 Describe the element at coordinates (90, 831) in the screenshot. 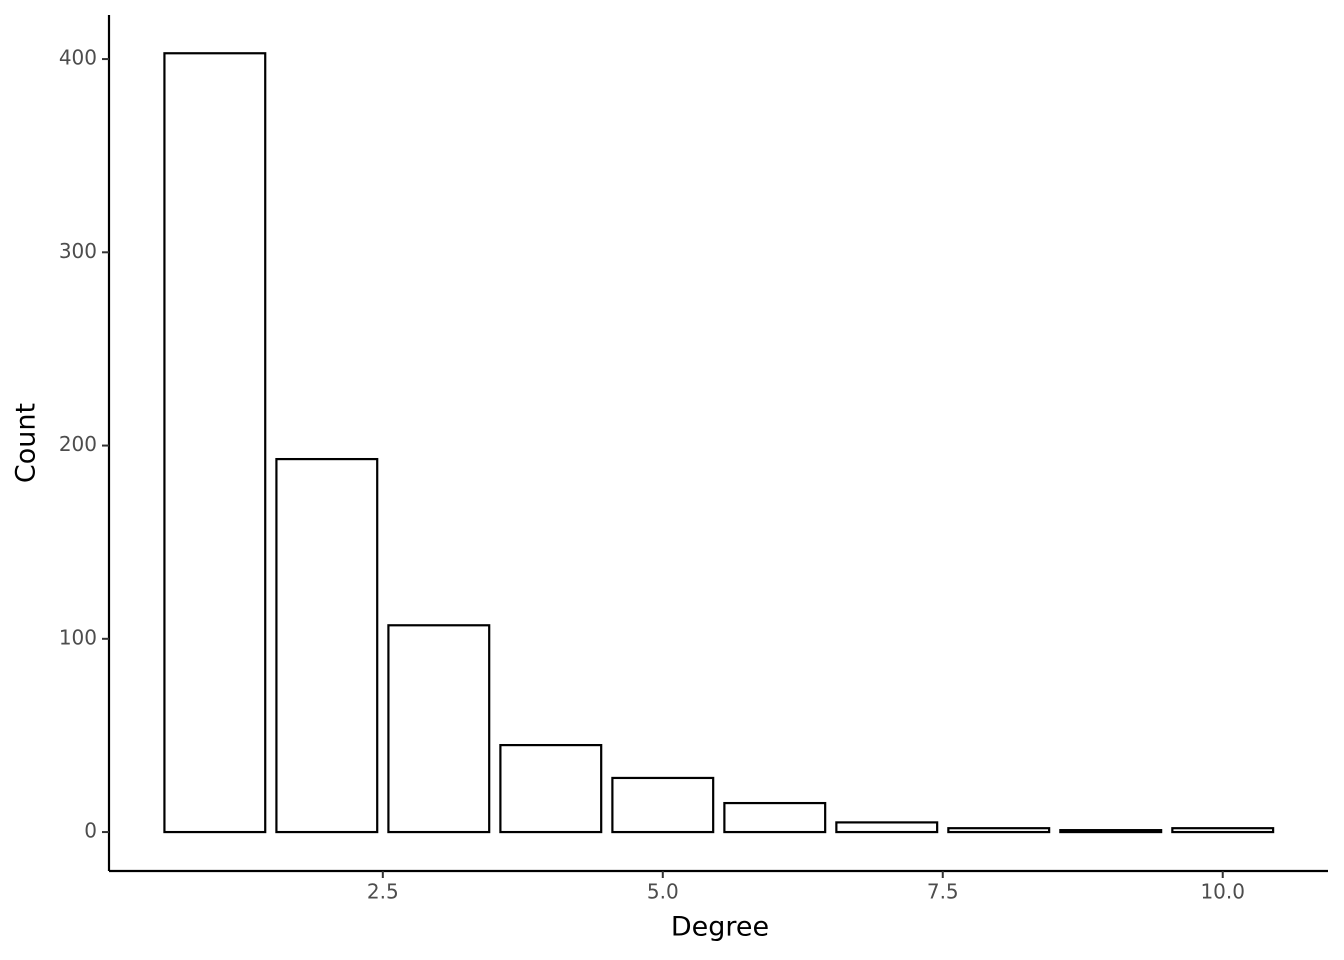

I see `y-tick-label: 0` at that location.